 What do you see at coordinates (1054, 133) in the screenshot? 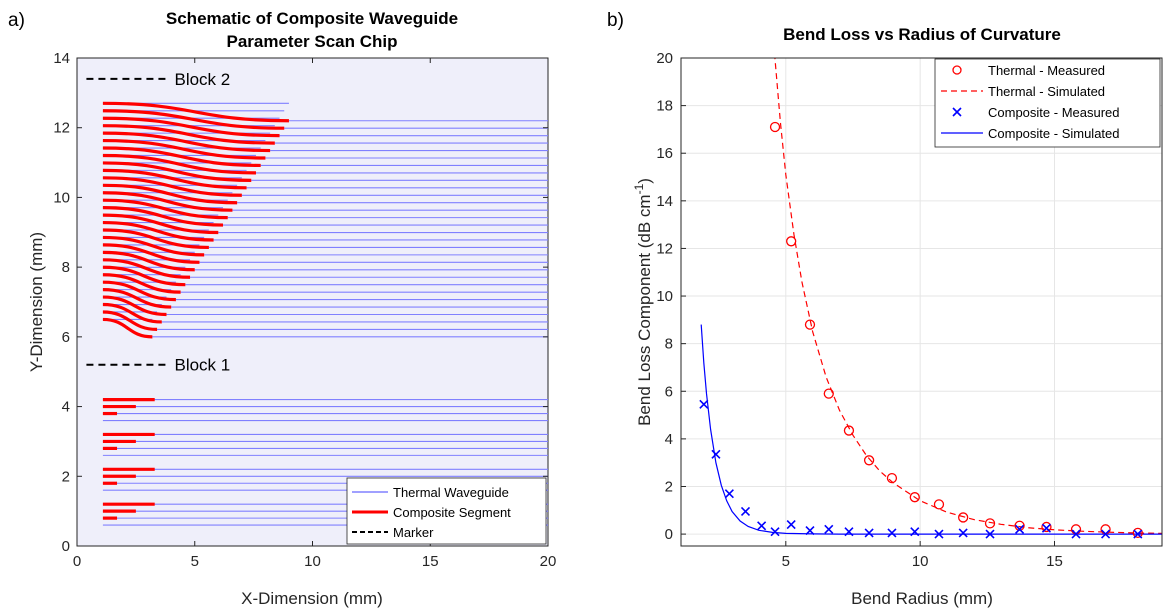
I see `legend-b-composite-simulated: Composite - Simulated` at bounding box center [1054, 133].